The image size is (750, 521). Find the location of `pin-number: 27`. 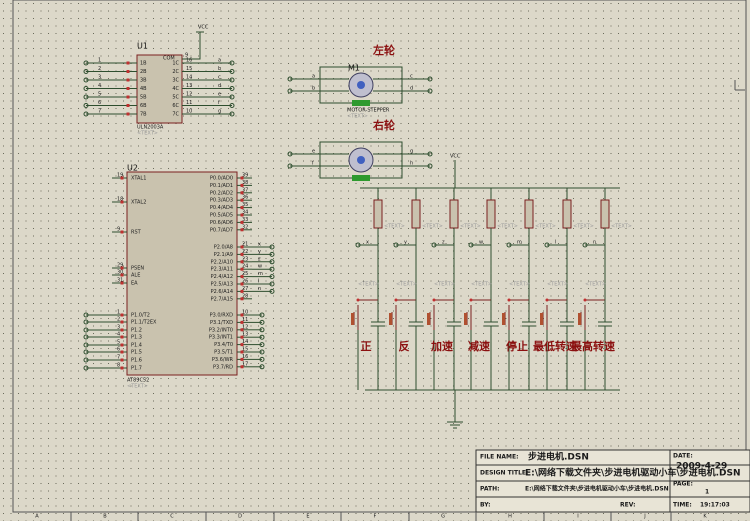

pin-number: 27 is located at coordinates (245, 289).